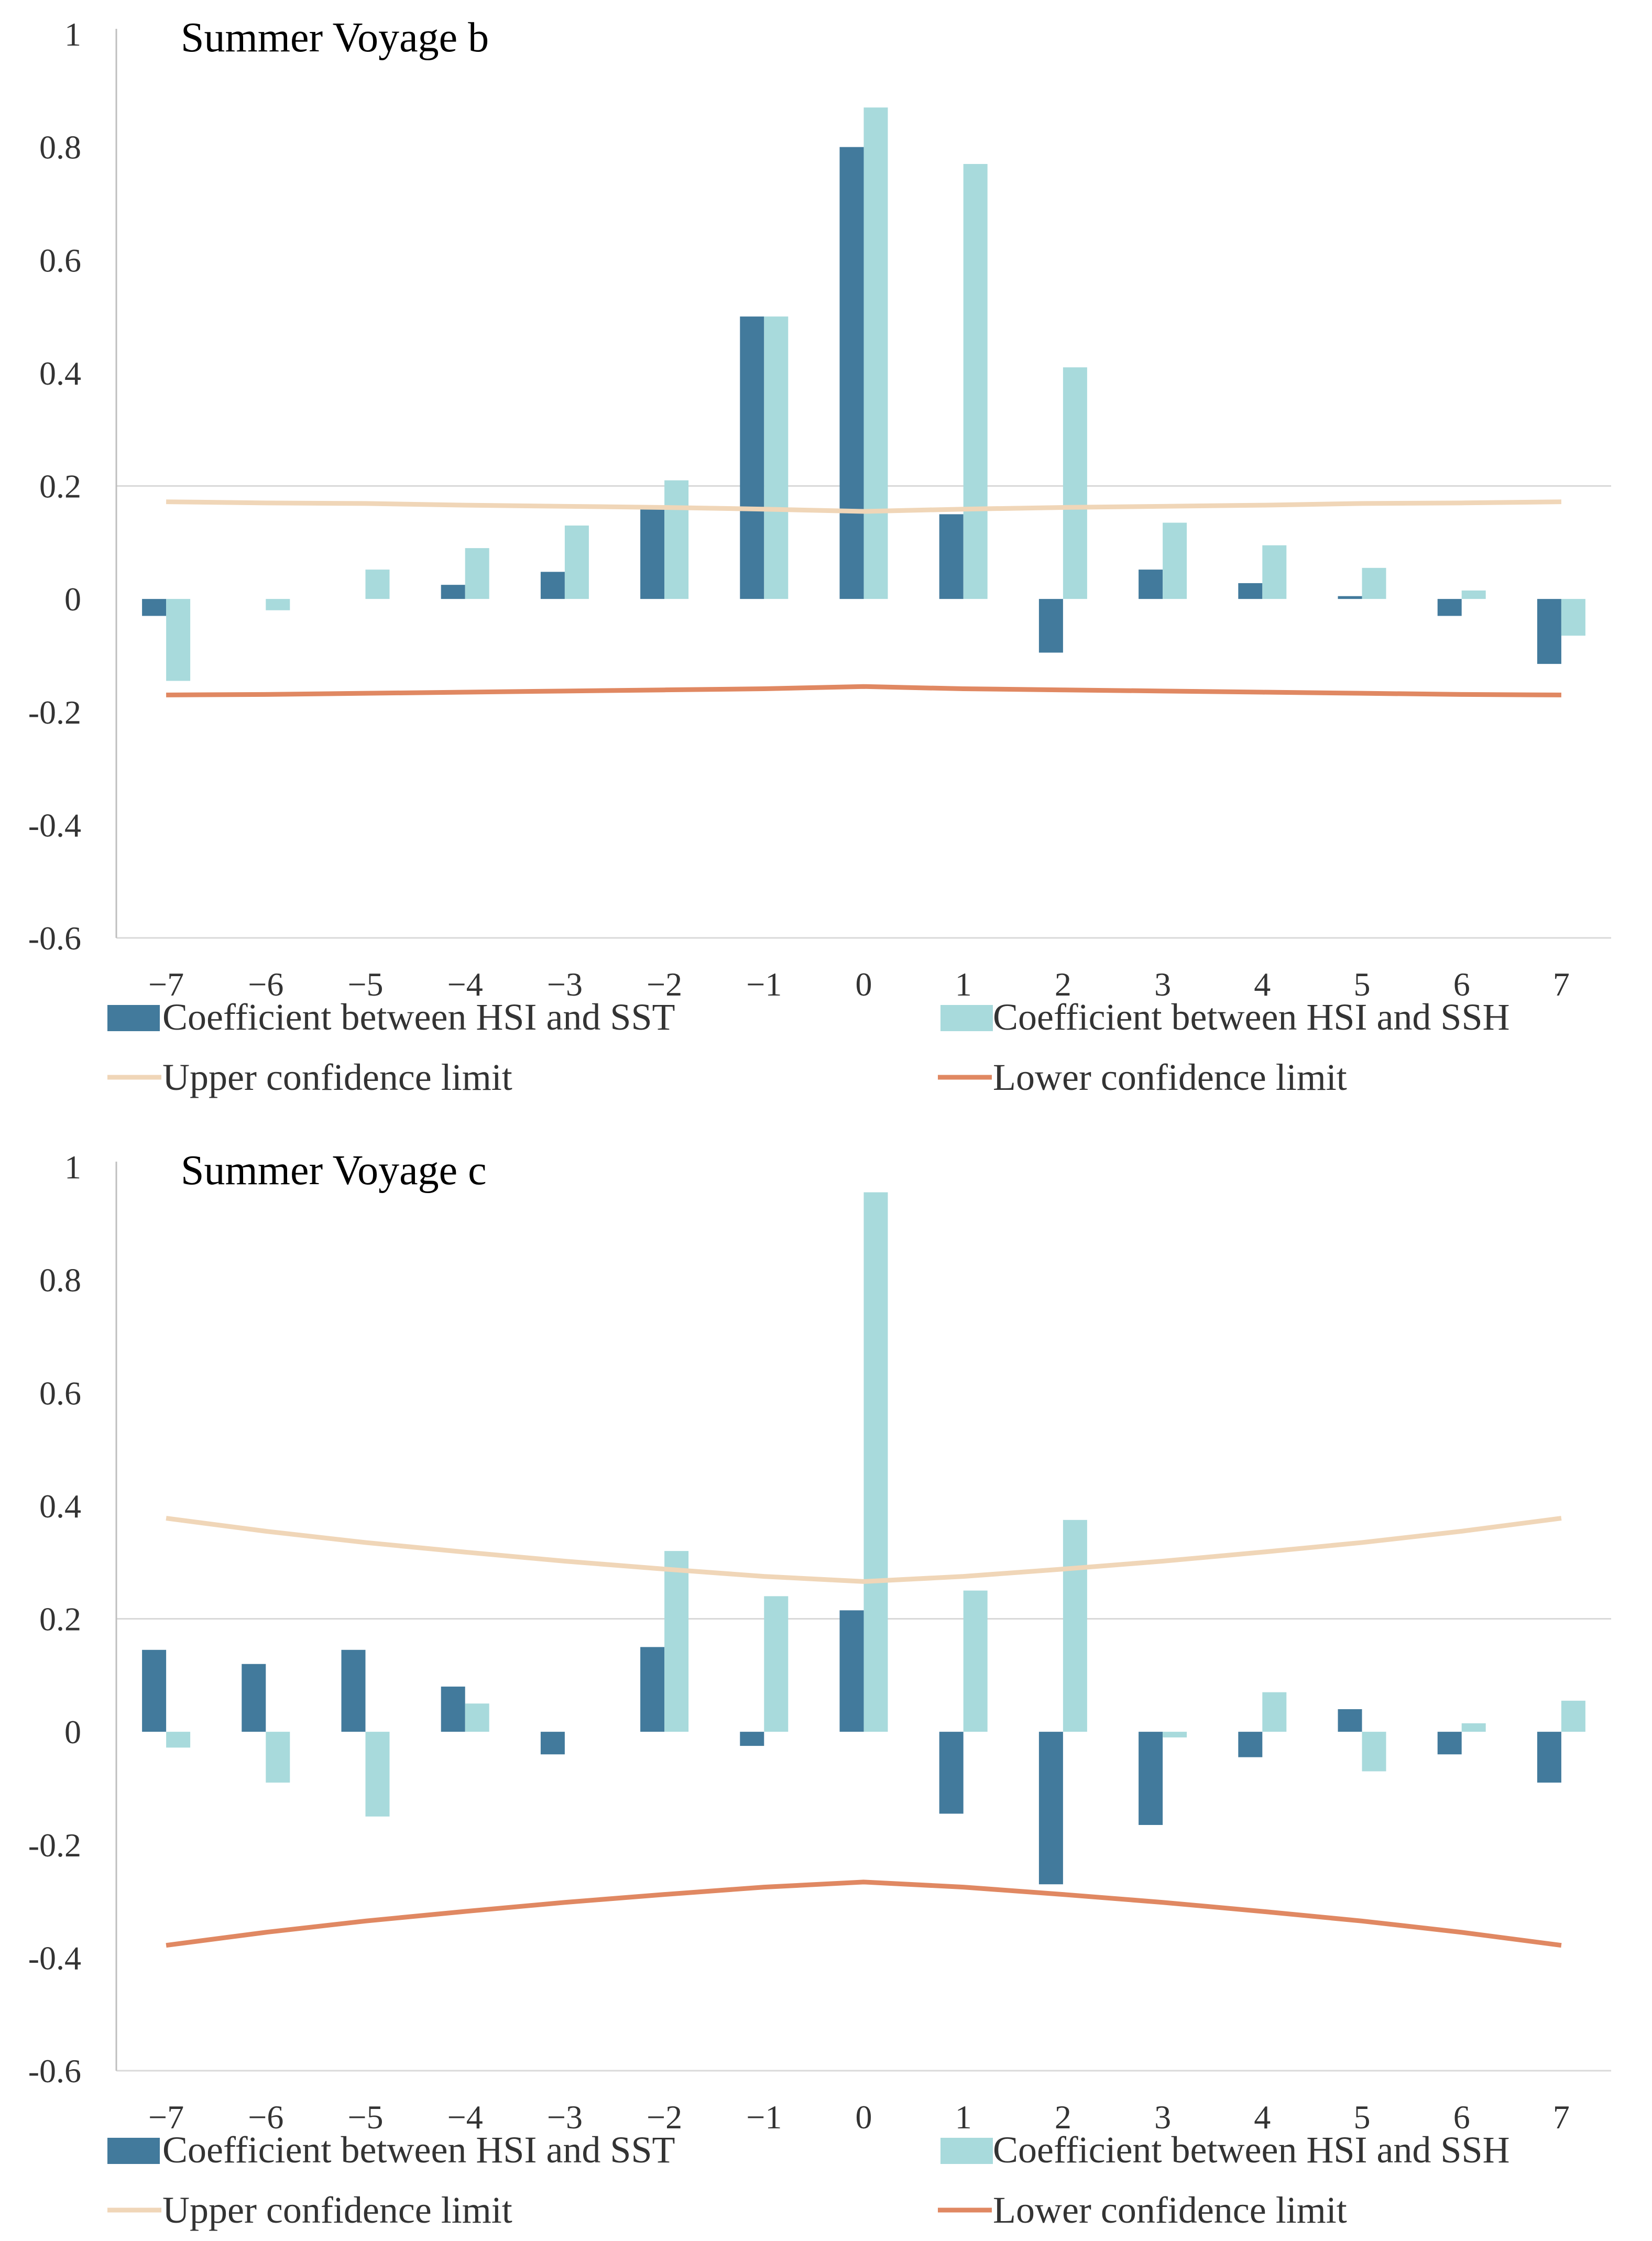 The image size is (1652, 2241). What do you see at coordinates (1461, 2117) in the screenshot?
I see `x-tick-label: 6` at bounding box center [1461, 2117].